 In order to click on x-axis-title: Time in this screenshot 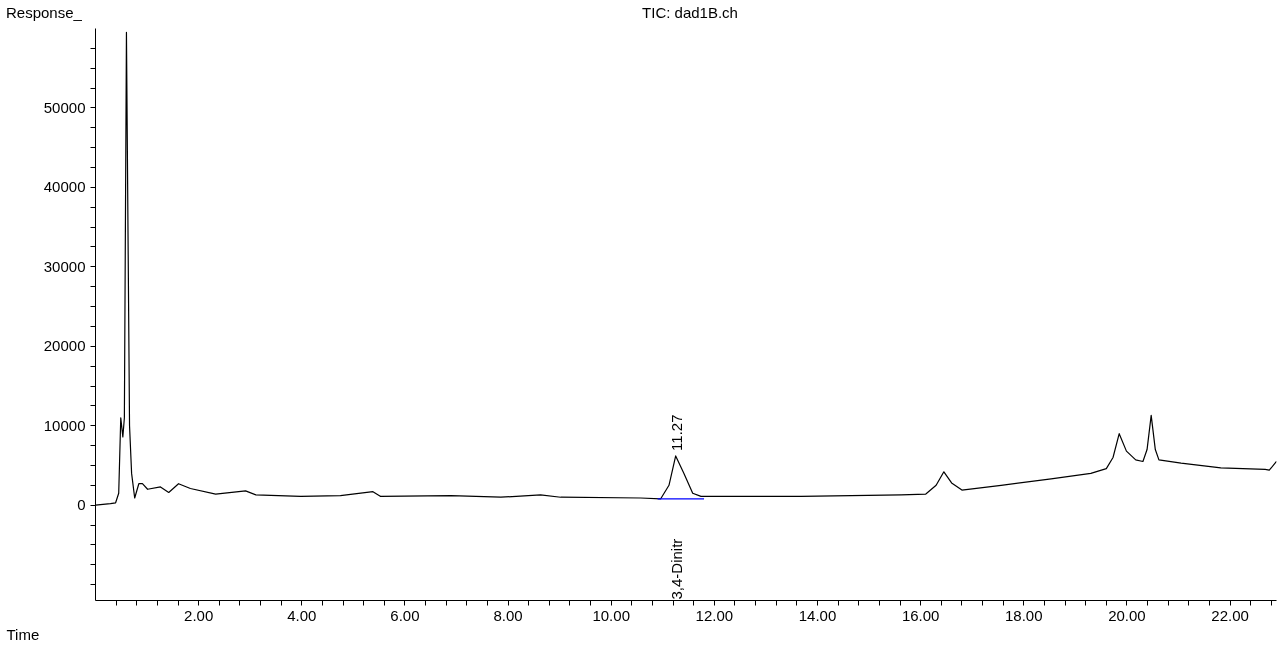, I will do `click(23, 634)`.